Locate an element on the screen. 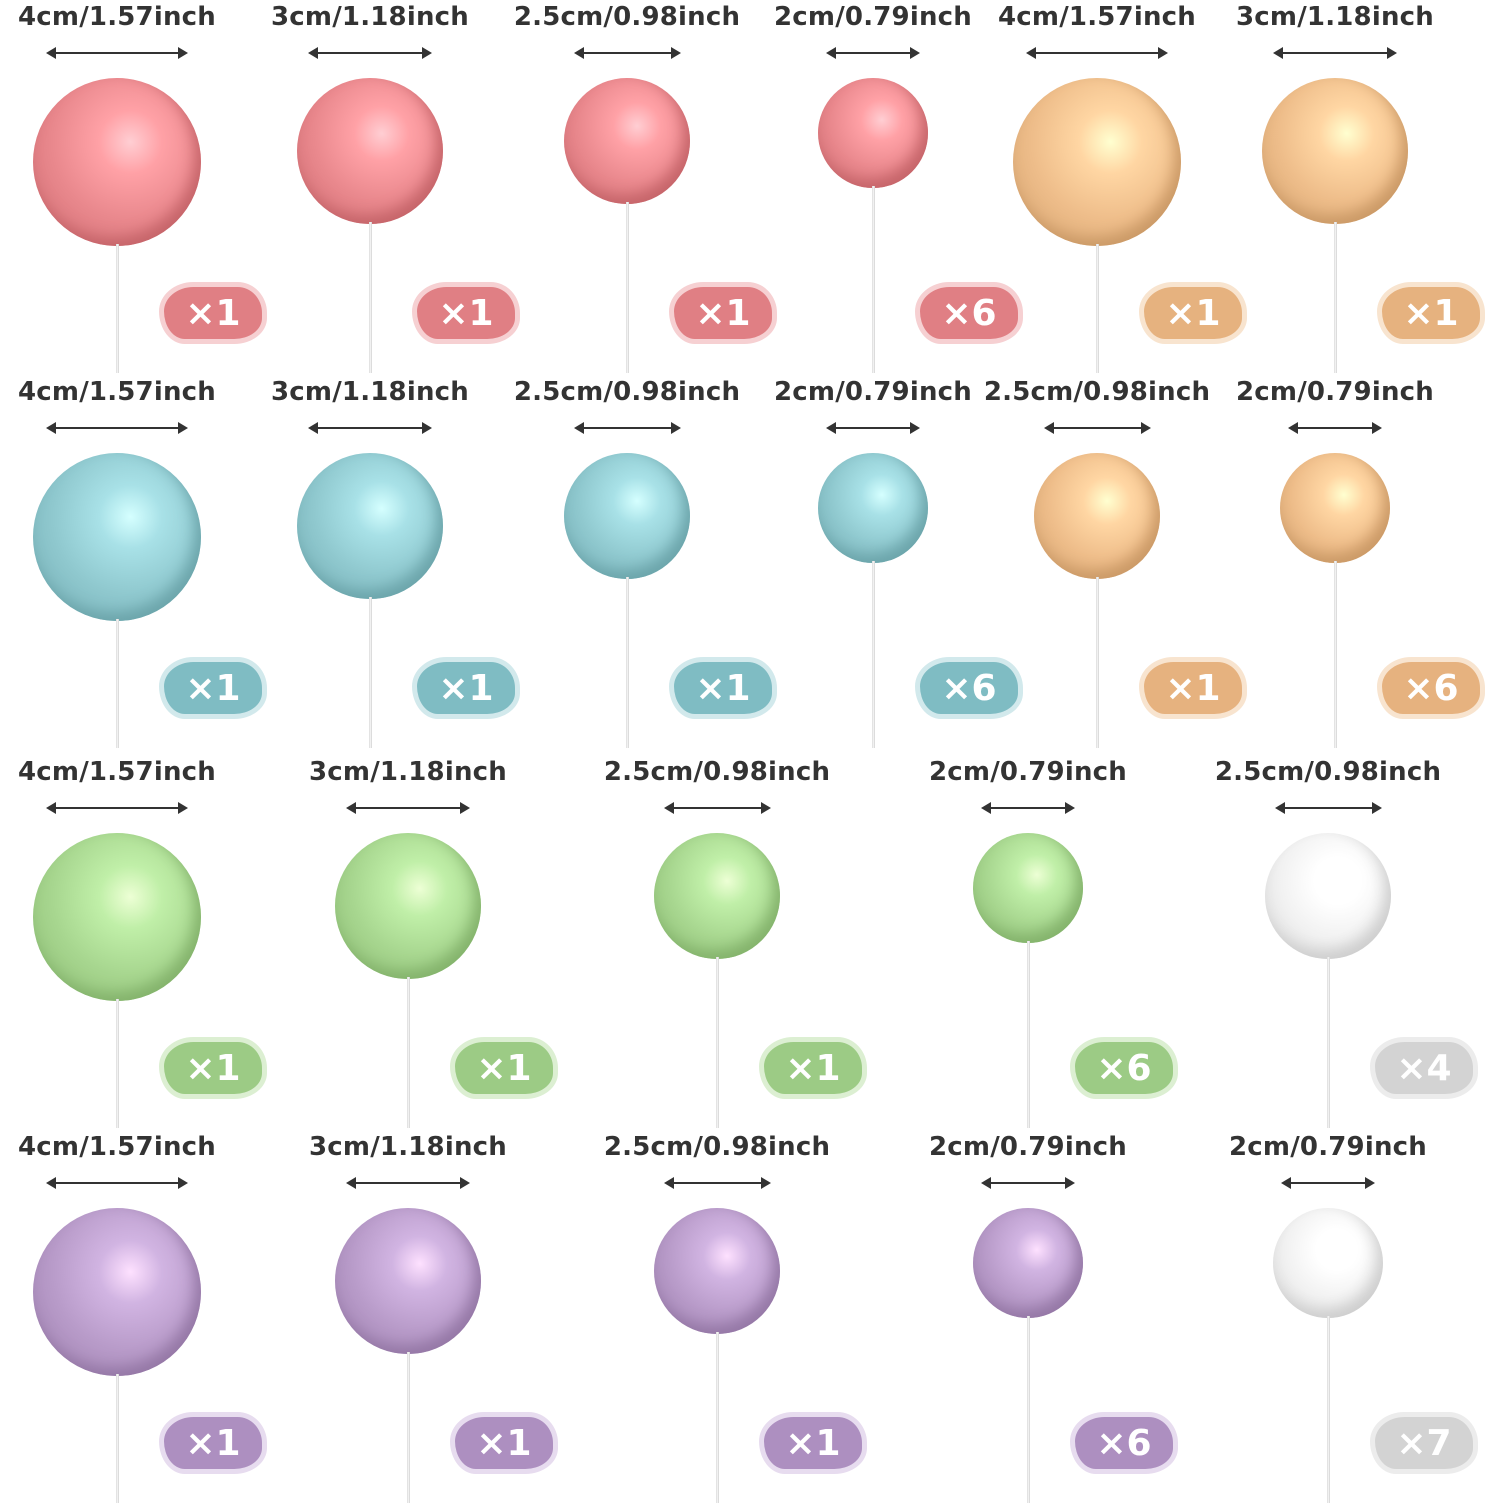 The image size is (1500, 1503). quantity-text: ×4 is located at coordinates (1424, 1068).